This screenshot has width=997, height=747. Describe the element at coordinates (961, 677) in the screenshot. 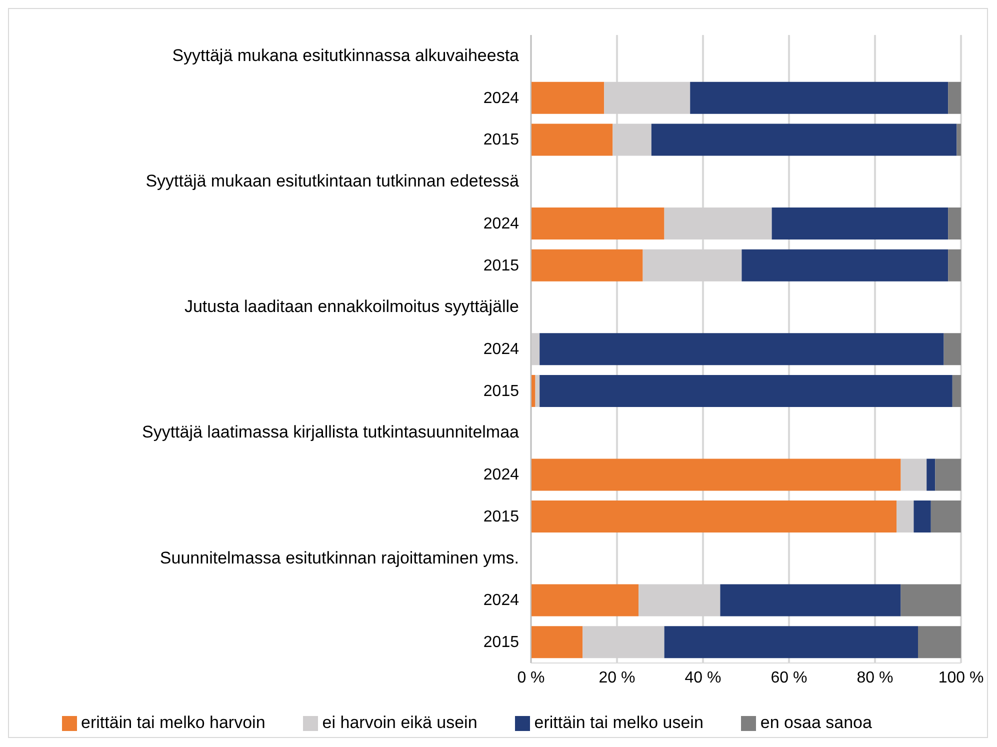

I see `x-tick-label: 100 %` at that location.